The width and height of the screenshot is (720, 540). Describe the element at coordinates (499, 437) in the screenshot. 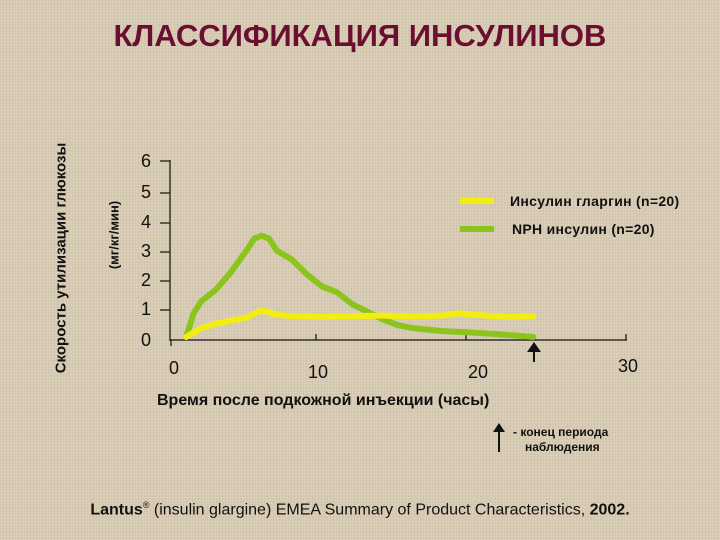

I see `arrow-up-icon` at that location.